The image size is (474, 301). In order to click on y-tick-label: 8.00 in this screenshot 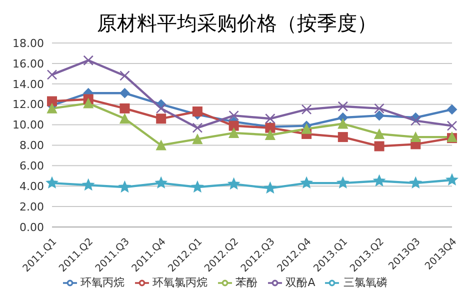, I will do `click(32, 145)`.